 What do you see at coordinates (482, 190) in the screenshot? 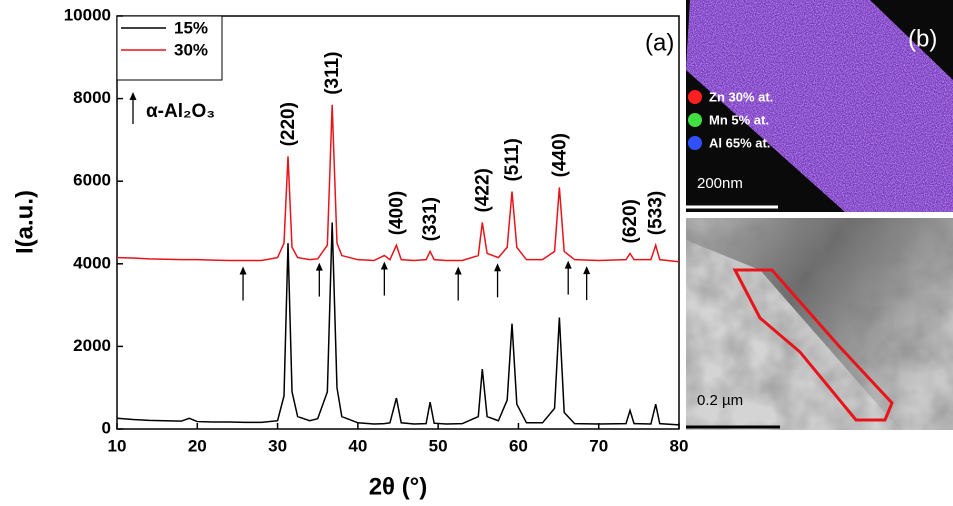
I see `peak-label: (422)` at bounding box center [482, 190].